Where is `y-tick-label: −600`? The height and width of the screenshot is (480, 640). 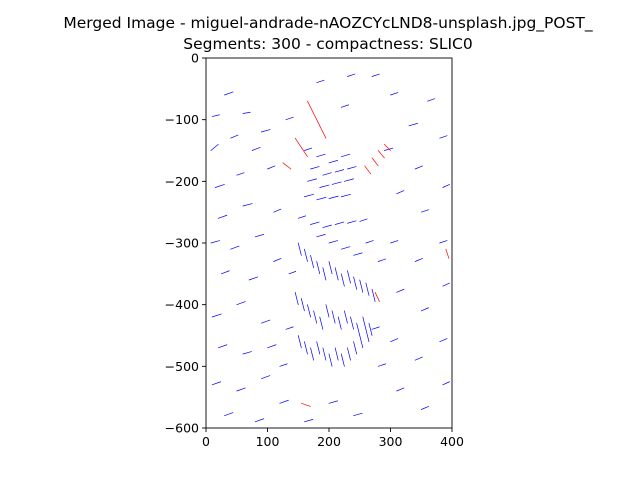 y-tick-label: −600 is located at coordinates (182, 428).